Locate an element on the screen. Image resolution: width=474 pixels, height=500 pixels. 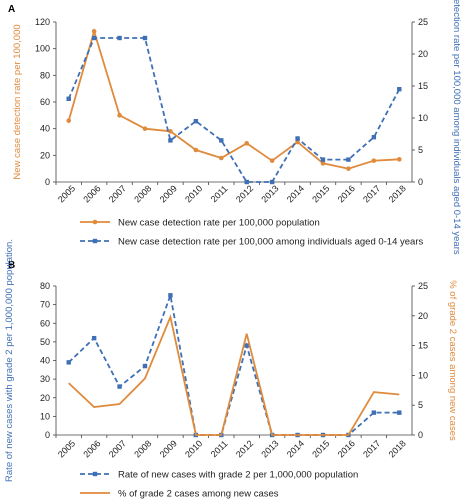
panel-letter: B is located at coordinates (11, 265).